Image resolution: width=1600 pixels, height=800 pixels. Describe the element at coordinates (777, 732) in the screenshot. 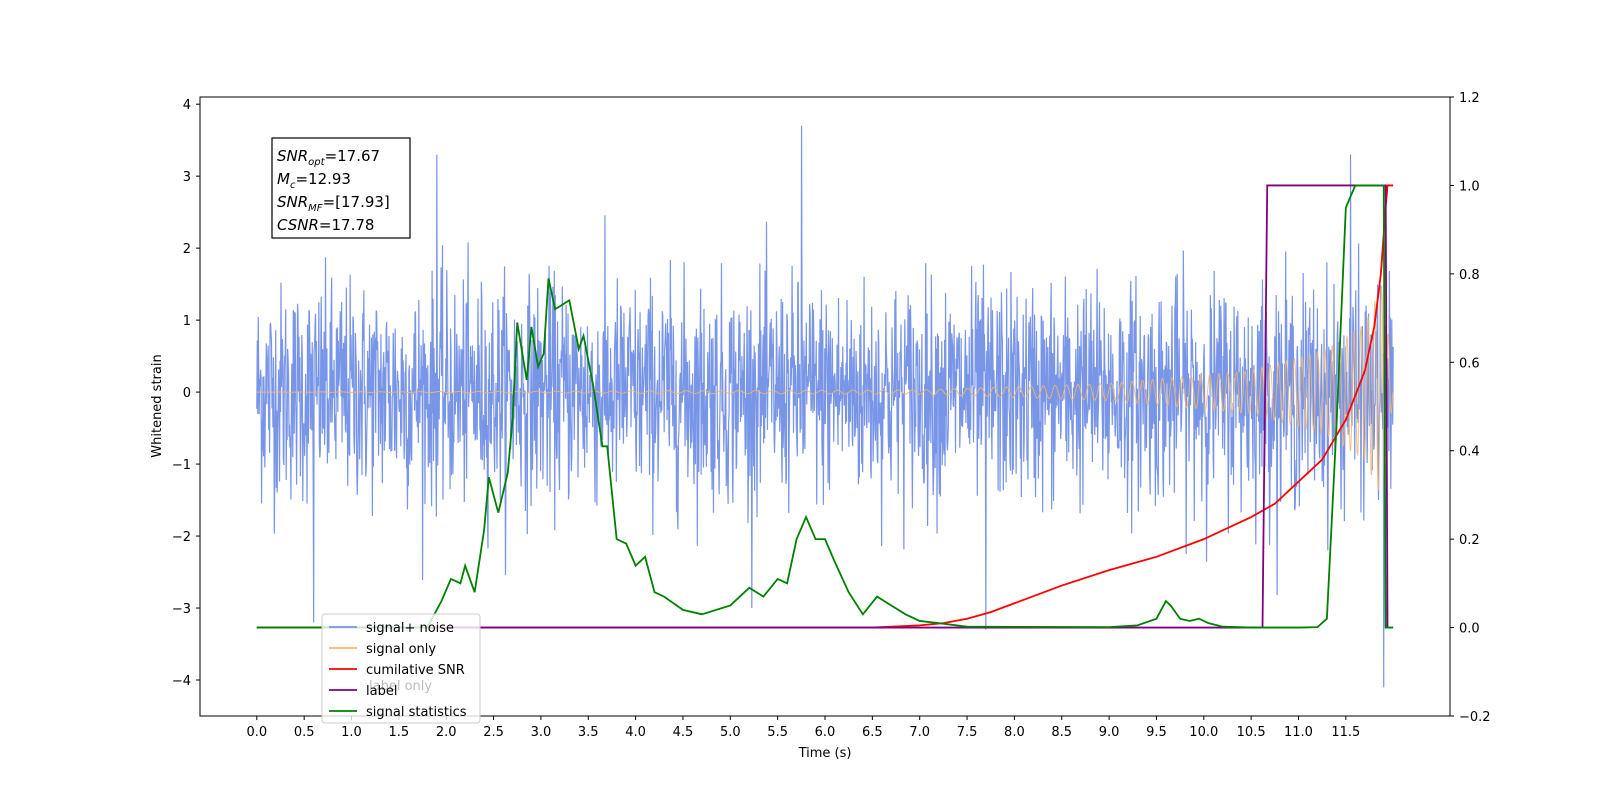

I see `x-tick-label: 5.5` at that location.